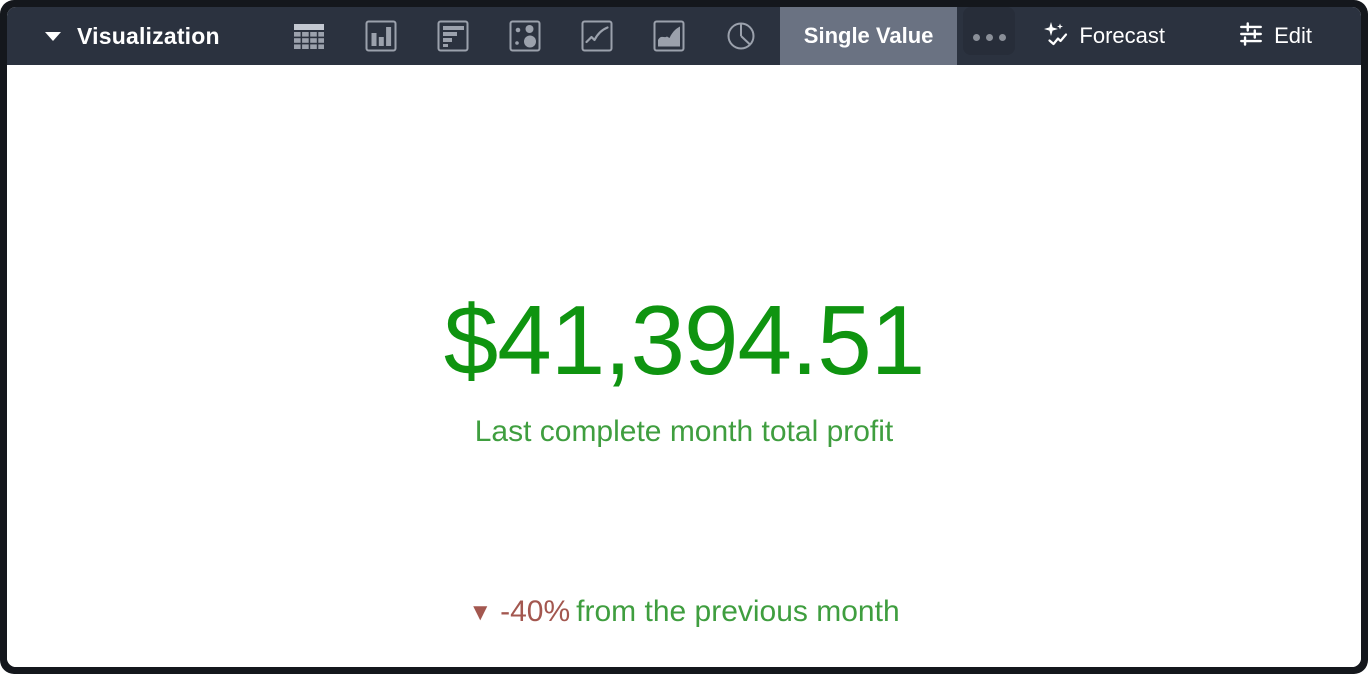  I want to click on scatter-plot-icon, so click(525, 36).